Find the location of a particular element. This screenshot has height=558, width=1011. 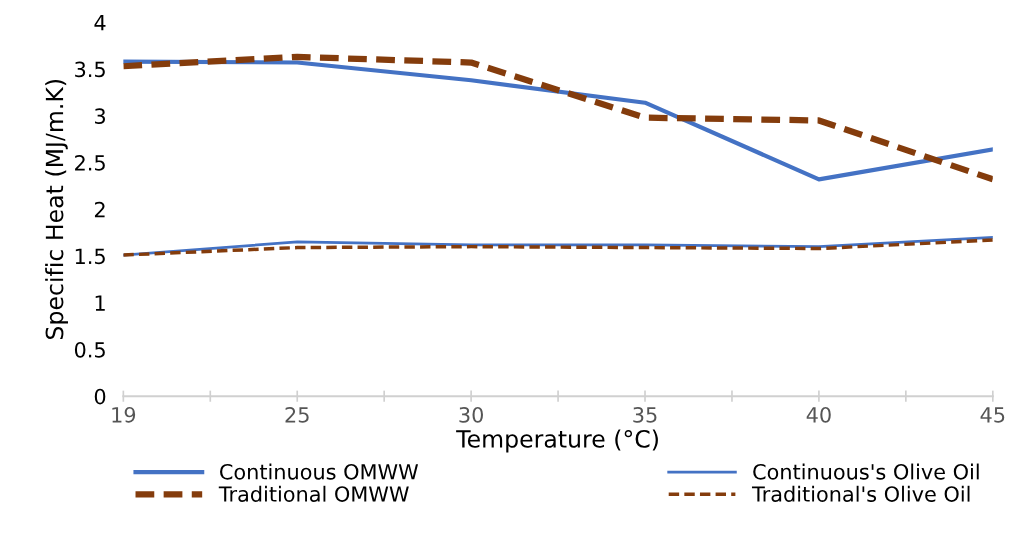

x-tick-label: 25 is located at coordinates (297, 414).